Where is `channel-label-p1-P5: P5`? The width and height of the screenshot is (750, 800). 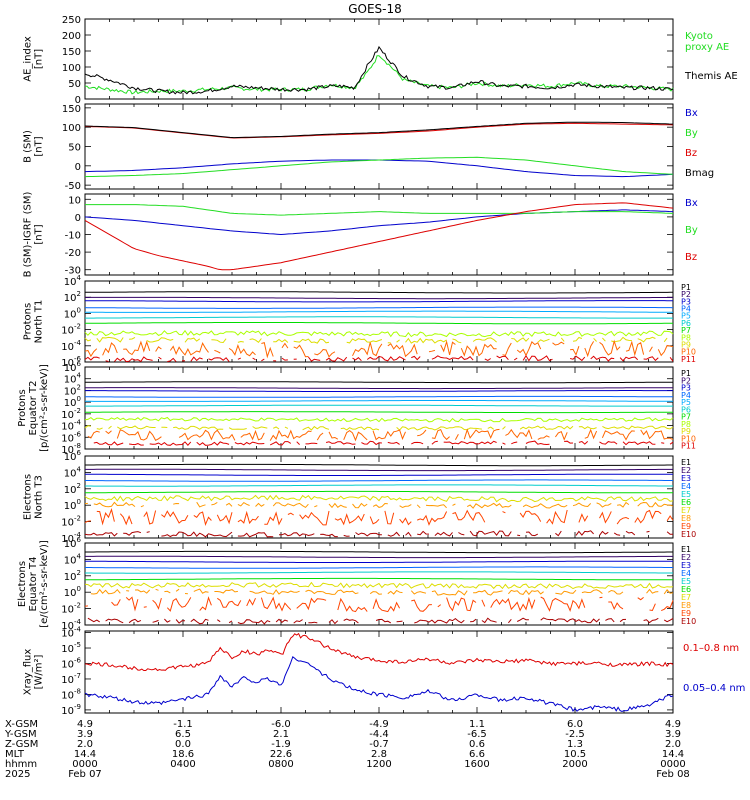 channel-label-p1-P5: P5 is located at coordinates (686, 316).